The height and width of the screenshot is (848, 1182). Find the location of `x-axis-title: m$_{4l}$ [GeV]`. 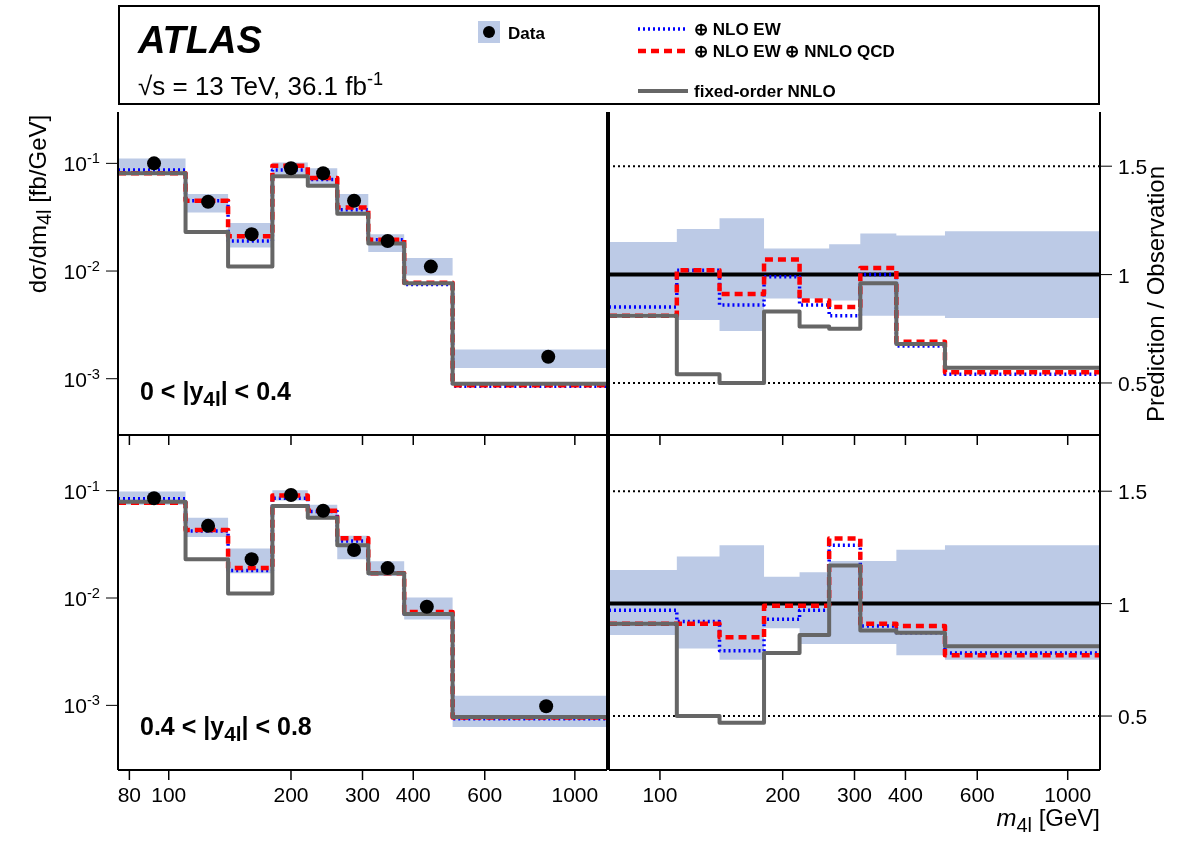

x-axis-title: m$_{4l}$ [GeV] is located at coordinates (1048, 820).